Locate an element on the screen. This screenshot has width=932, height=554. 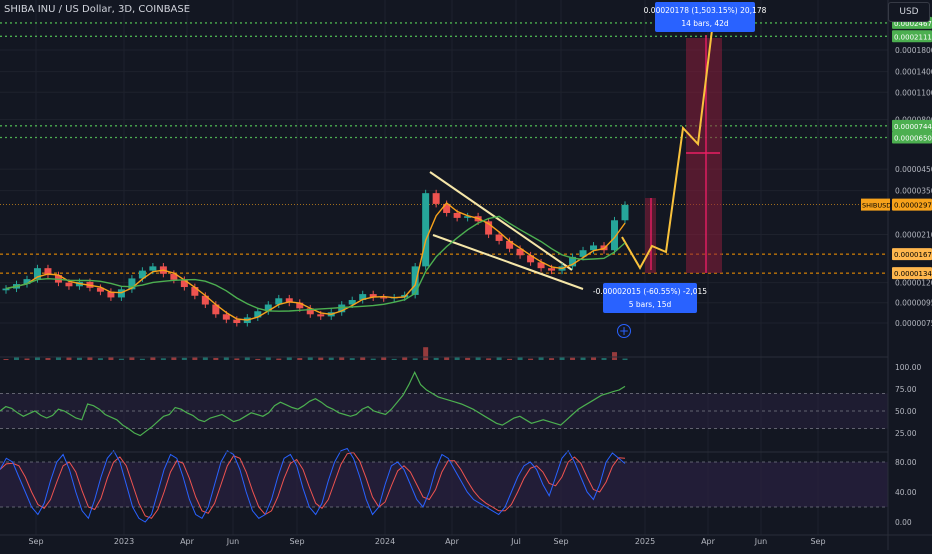
stoch-tick-label: 80.00 is located at coordinates (906, 462).